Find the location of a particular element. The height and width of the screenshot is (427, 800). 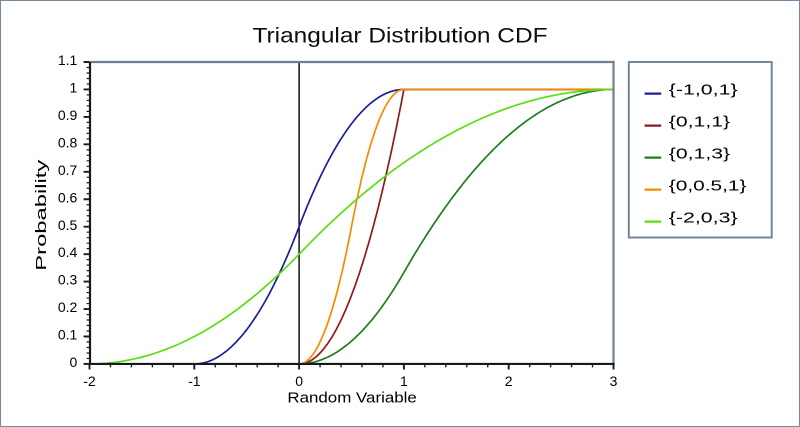

svg-text: 2 is located at coordinates (509, 381).